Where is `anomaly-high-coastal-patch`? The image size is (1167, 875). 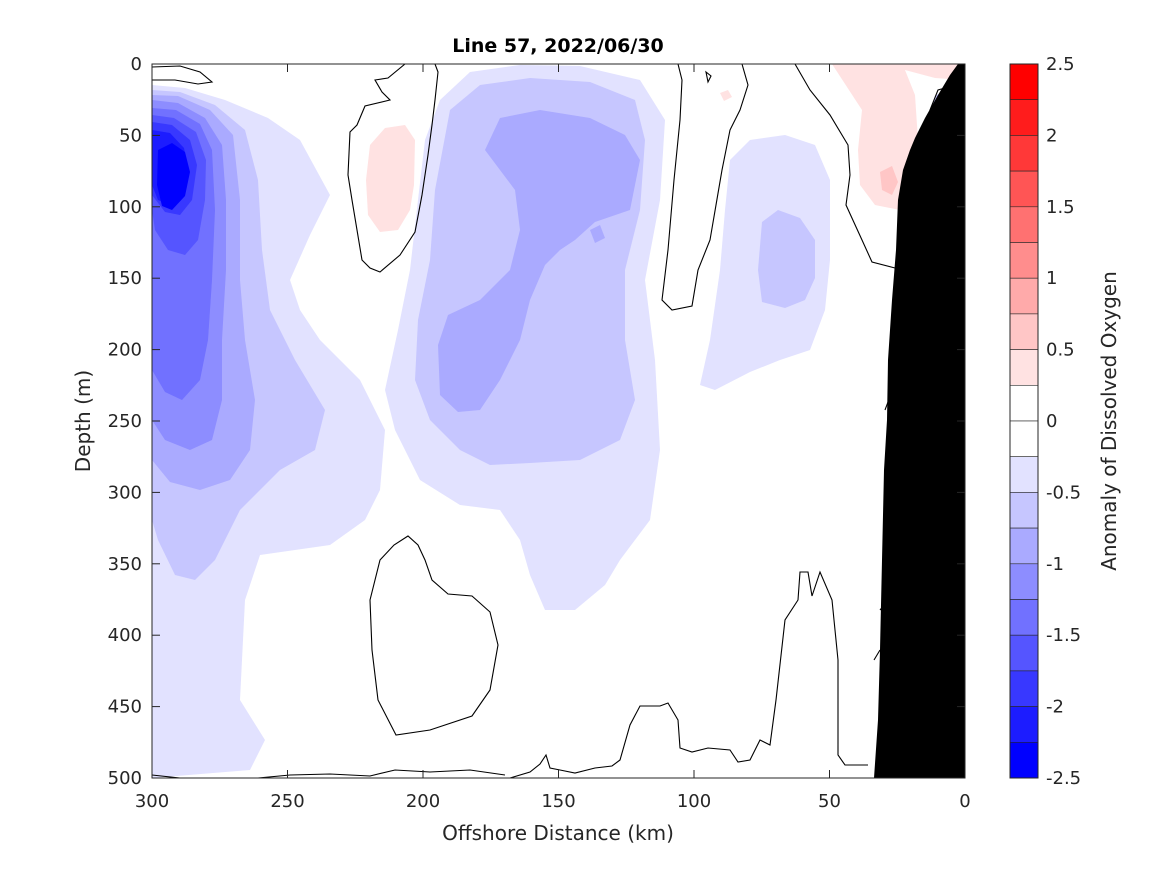 anomaly-high-coastal-patch is located at coordinates (889, 180).